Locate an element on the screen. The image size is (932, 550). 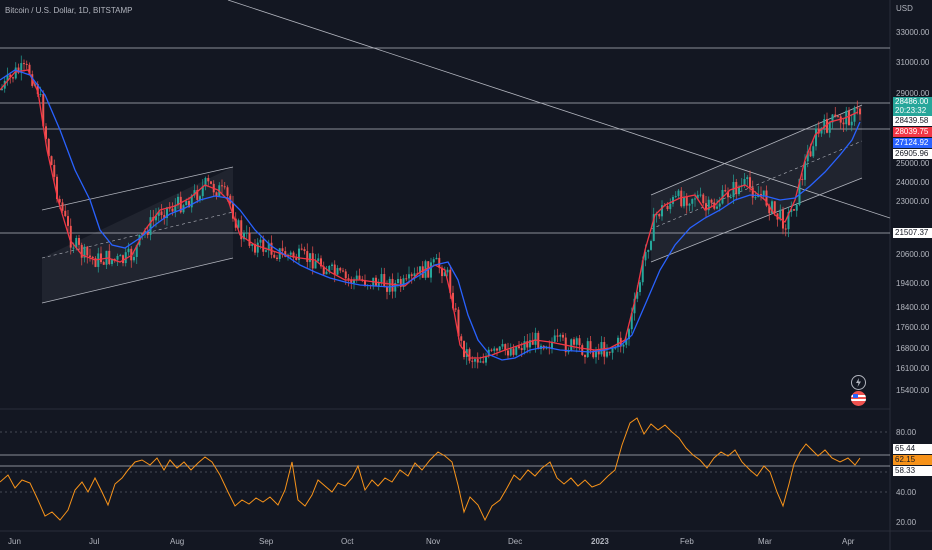
price-tick: 23000.00 is located at coordinates (913, 201).